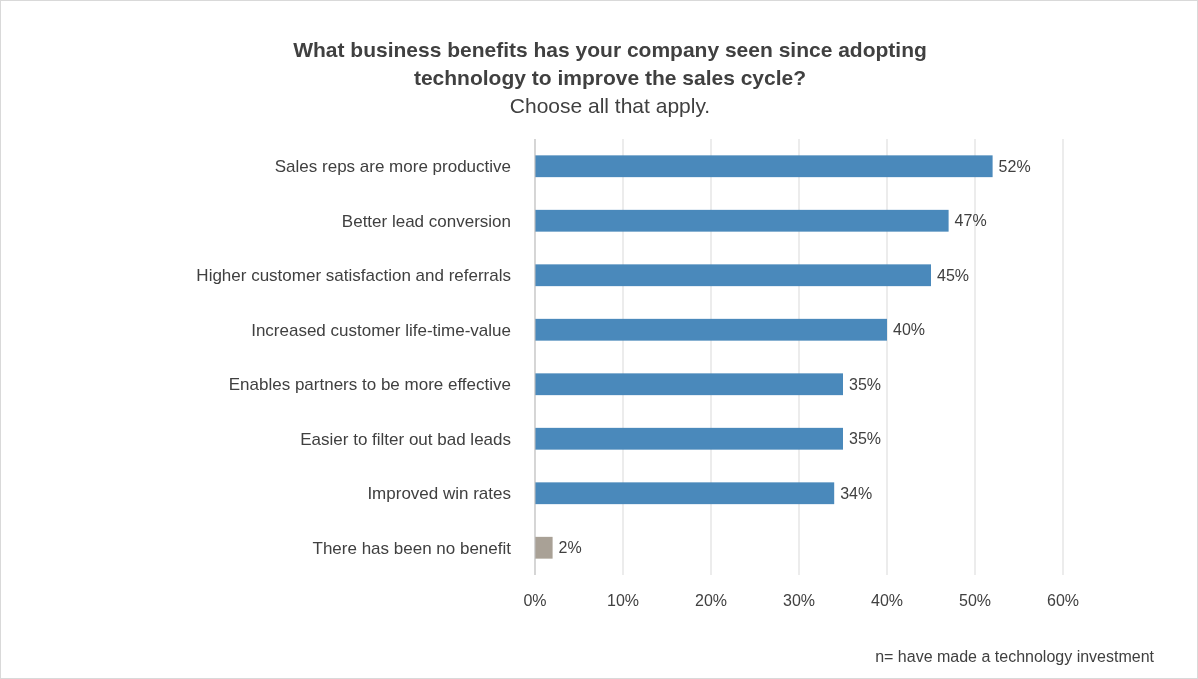  I want to click on x-tick-label: 50%, so click(975, 600).